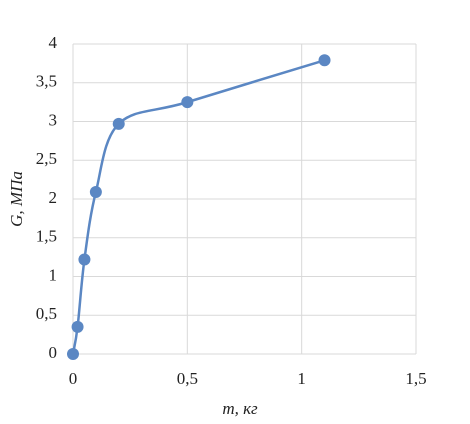 This screenshot has height=424, width=470. Describe the element at coordinates (46, 313) in the screenshot. I see `y-tick-label: 0,5` at that location.